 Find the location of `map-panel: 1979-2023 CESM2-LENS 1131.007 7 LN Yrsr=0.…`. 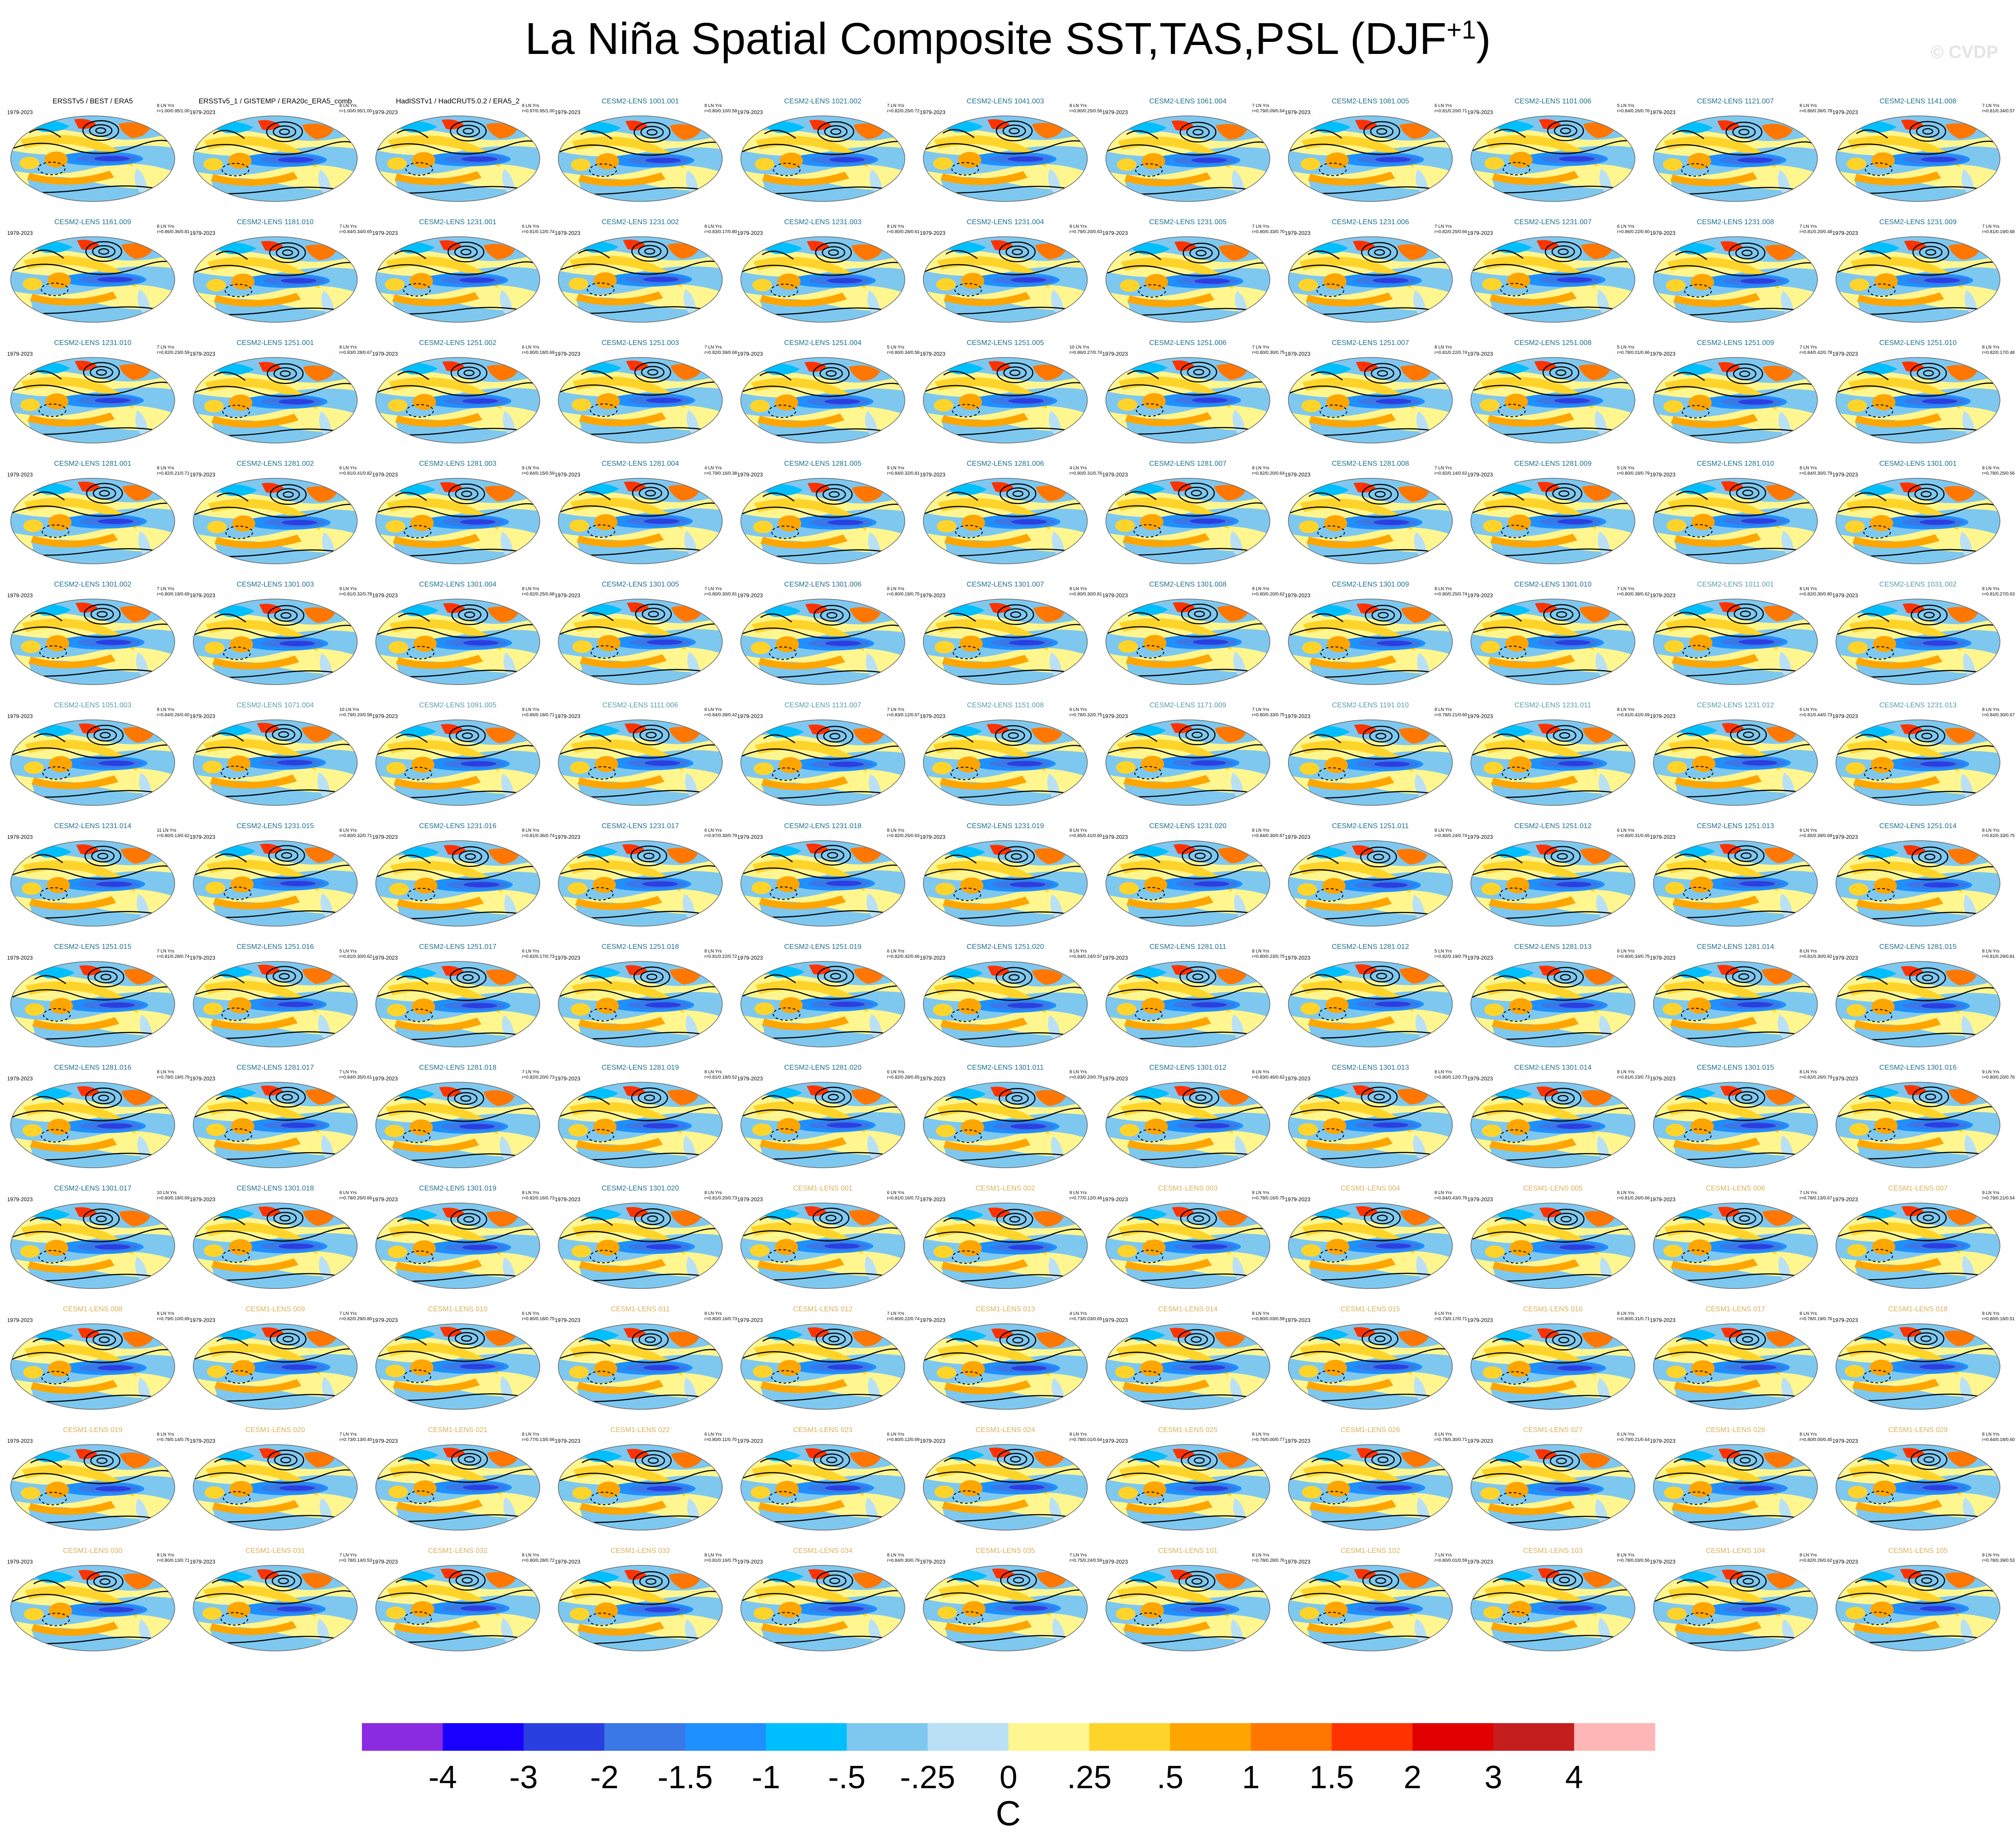

map-panel: 1979-2023 CESM2-LENS 1131.007 7 LN Yrsr=0.… is located at coordinates (829, 754).